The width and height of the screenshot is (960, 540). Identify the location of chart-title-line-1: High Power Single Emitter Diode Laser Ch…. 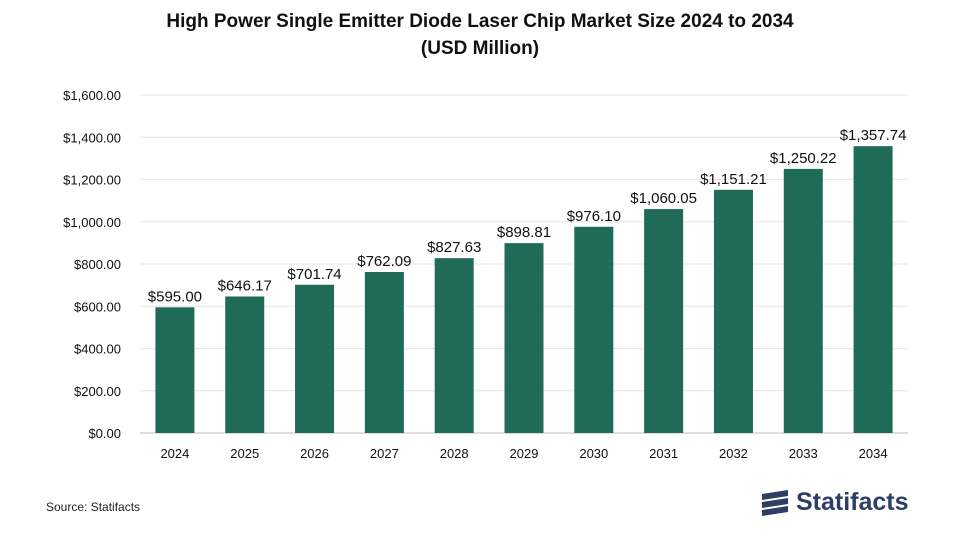
(480, 21).